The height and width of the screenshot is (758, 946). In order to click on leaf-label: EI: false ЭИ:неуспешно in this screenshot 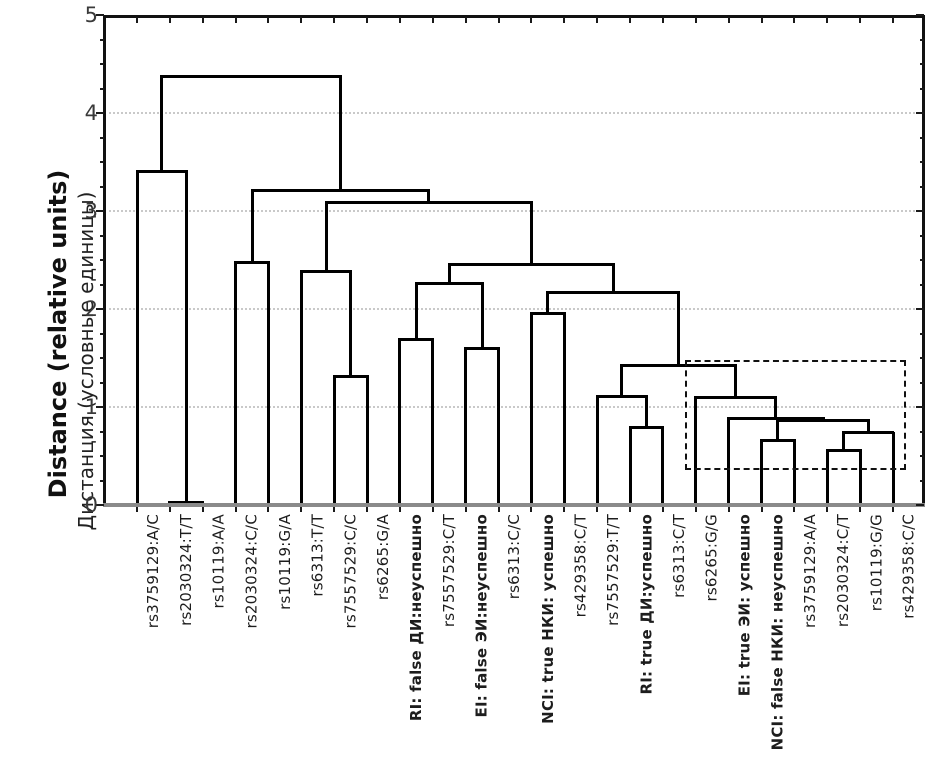, I will do `click(481, 616)`.